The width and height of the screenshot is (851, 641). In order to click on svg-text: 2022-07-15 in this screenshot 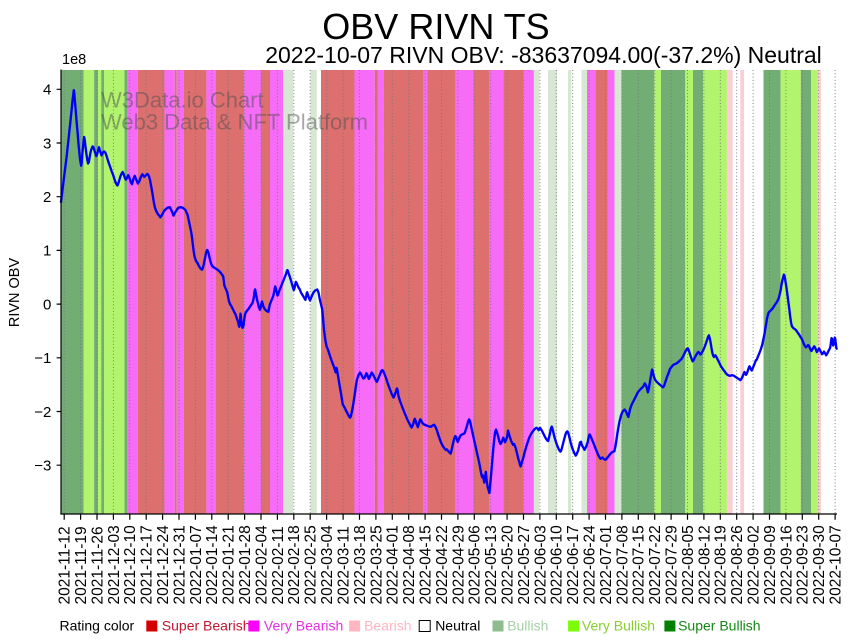, I will do `click(639, 564)`.